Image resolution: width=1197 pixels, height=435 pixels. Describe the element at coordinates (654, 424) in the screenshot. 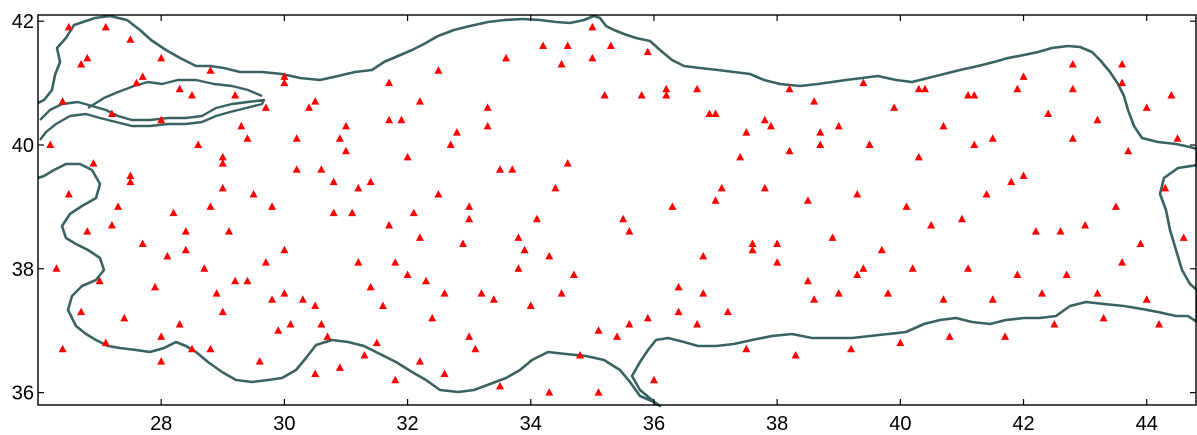

I see `x-tick-label: 36` at that location.